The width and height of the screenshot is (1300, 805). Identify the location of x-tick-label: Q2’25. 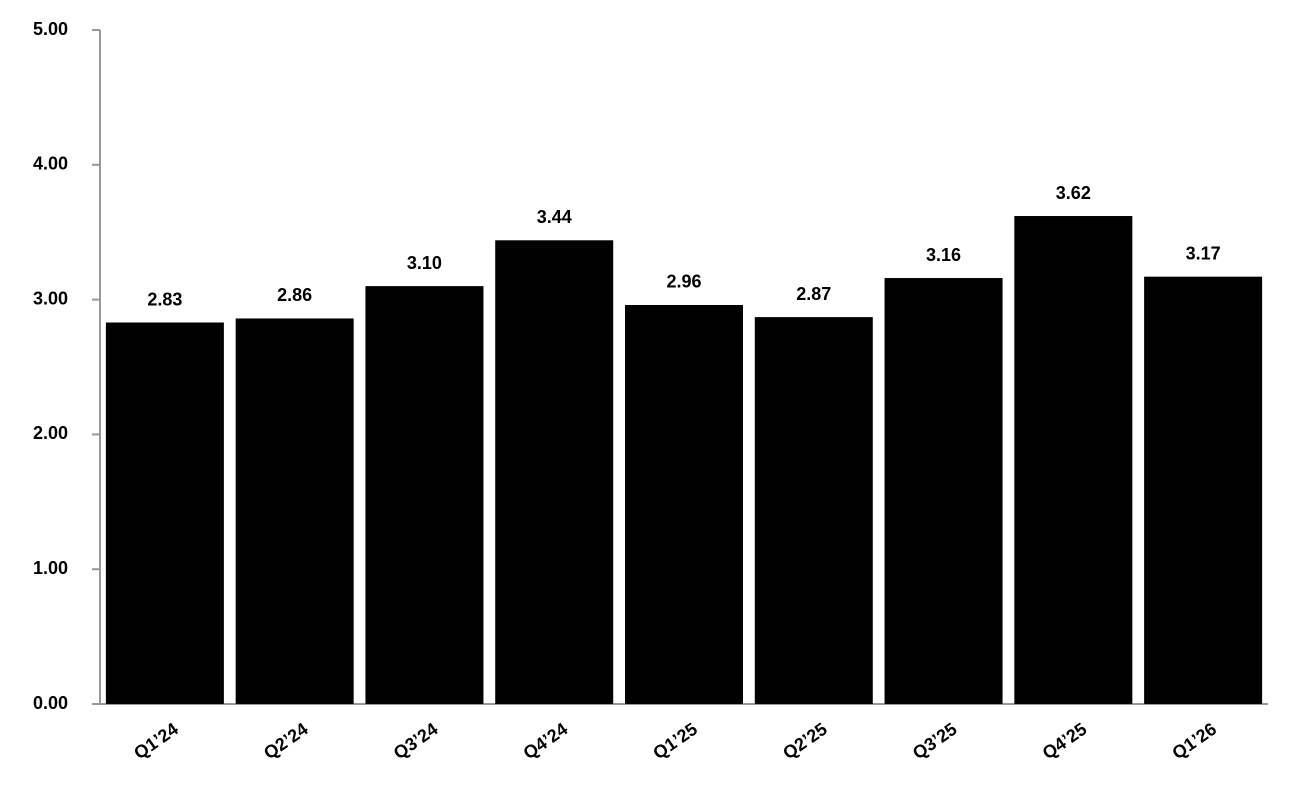
(805, 741).